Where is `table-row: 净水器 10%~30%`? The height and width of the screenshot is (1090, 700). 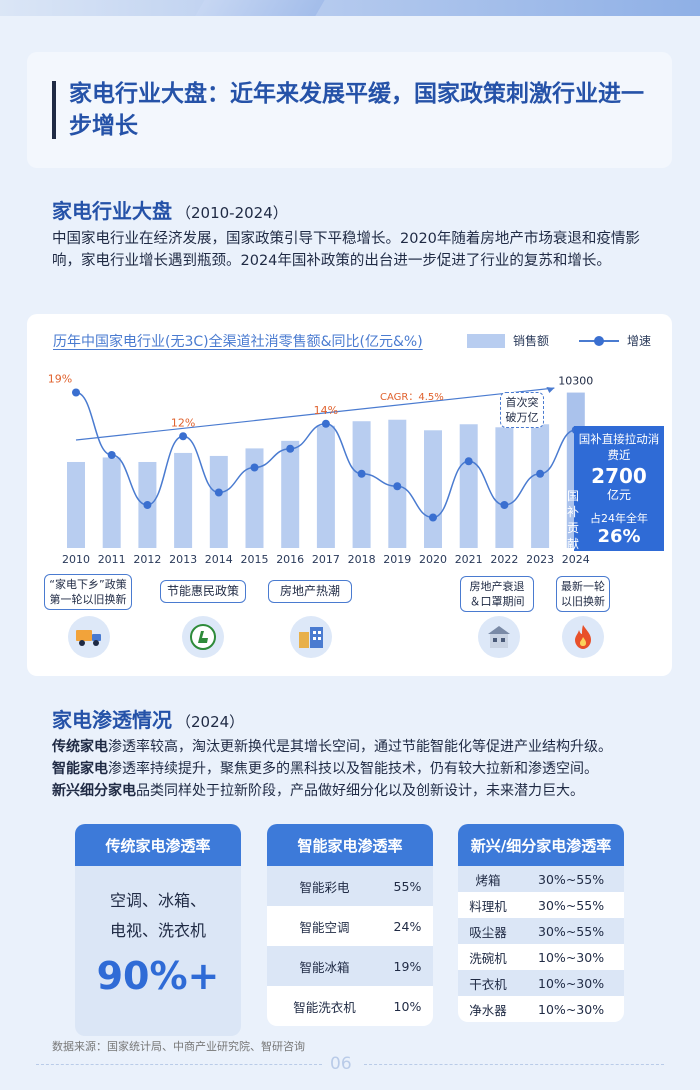
table-row: 净水器 10%~30% is located at coordinates (541, 1009).